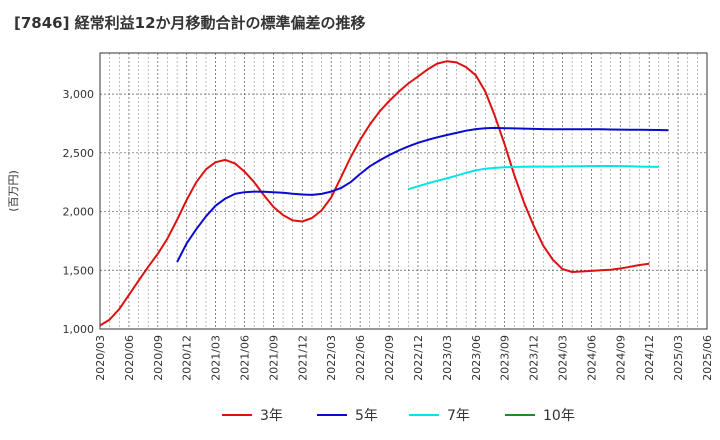  What do you see at coordinates (273, 358) in the screenshot?
I see `x-tick-label: 2021/09` at bounding box center [273, 358].